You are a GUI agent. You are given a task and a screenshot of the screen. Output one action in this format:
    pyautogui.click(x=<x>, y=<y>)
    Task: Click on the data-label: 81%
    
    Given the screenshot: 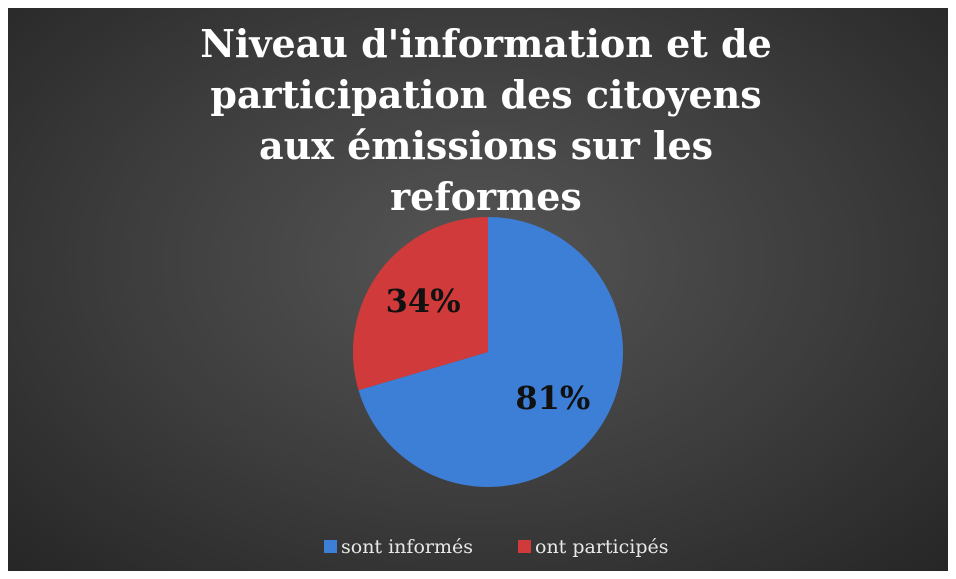 What is the action you would take?
    pyautogui.click(x=552, y=398)
    